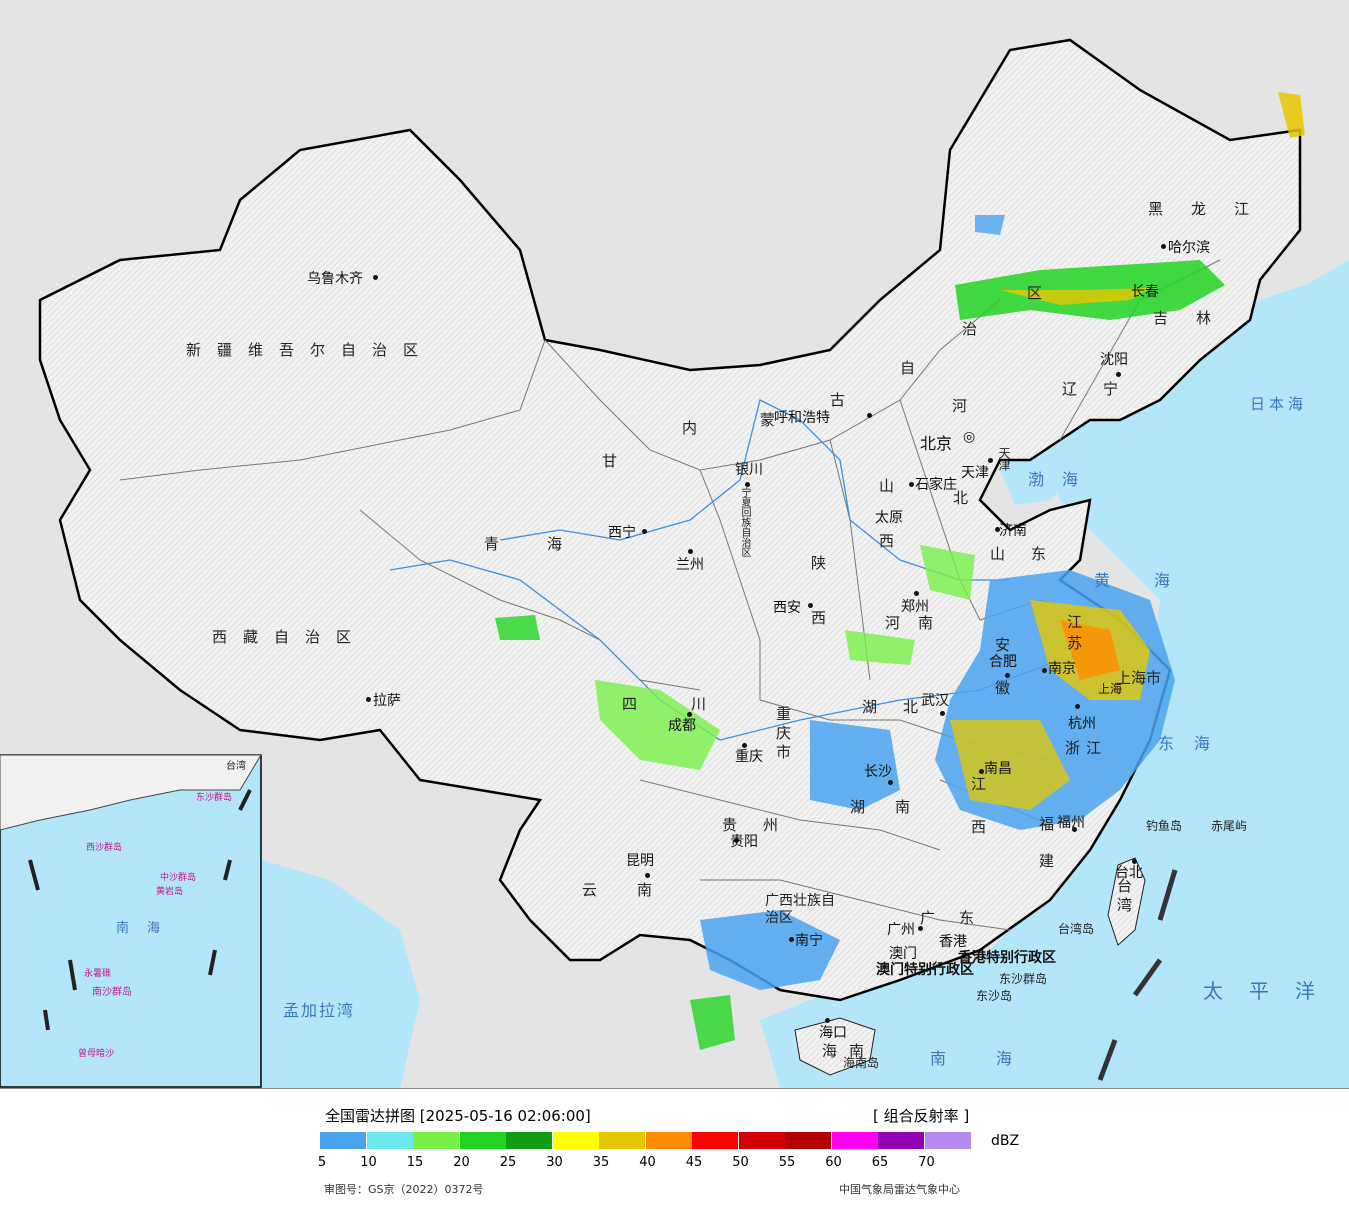 The image size is (1349, 1209). Describe the element at coordinates (290, 637) in the screenshot. I see `label-tibet: 西藏自治区` at that location.